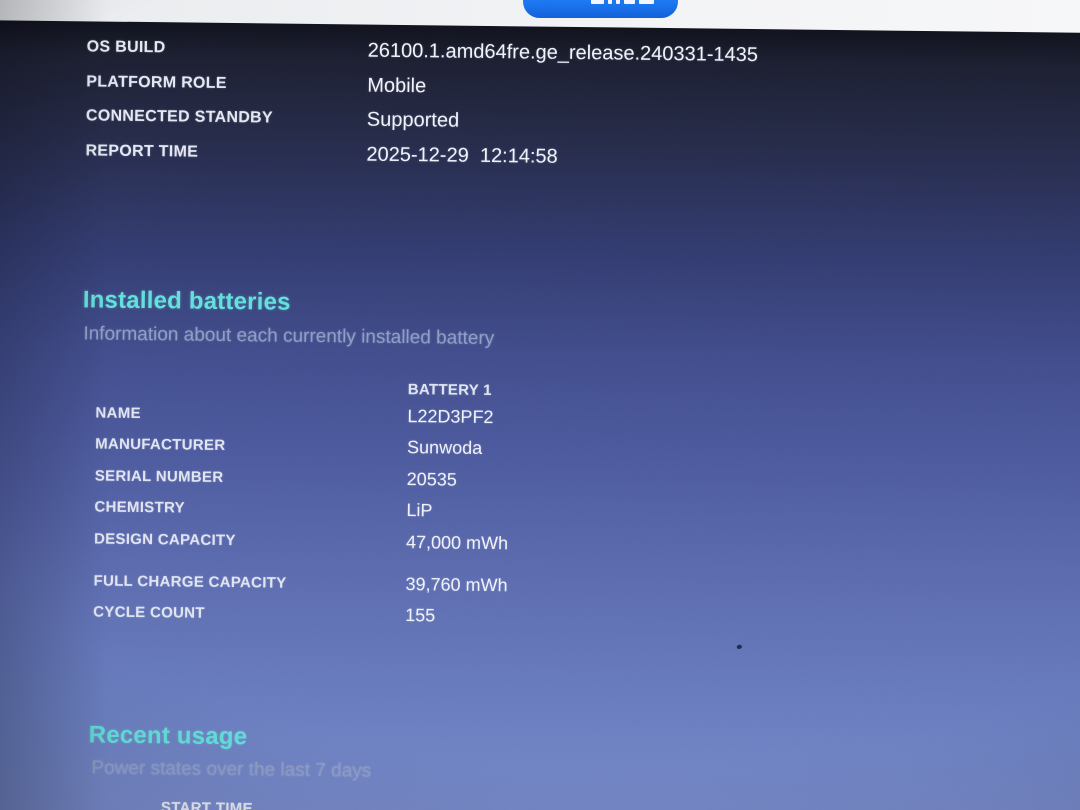  Describe the element at coordinates (739, 647) in the screenshot. I see `dust-speck` at that location.